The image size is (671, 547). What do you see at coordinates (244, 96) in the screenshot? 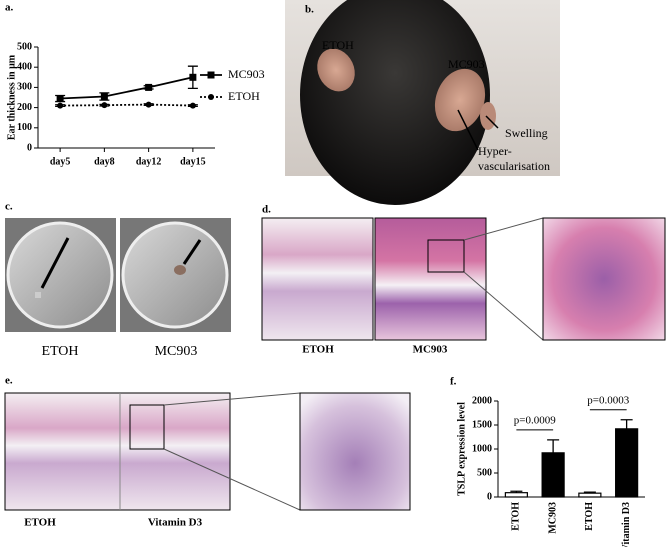
I see `legend-label: ETOH` at bounding box center [244, 96].